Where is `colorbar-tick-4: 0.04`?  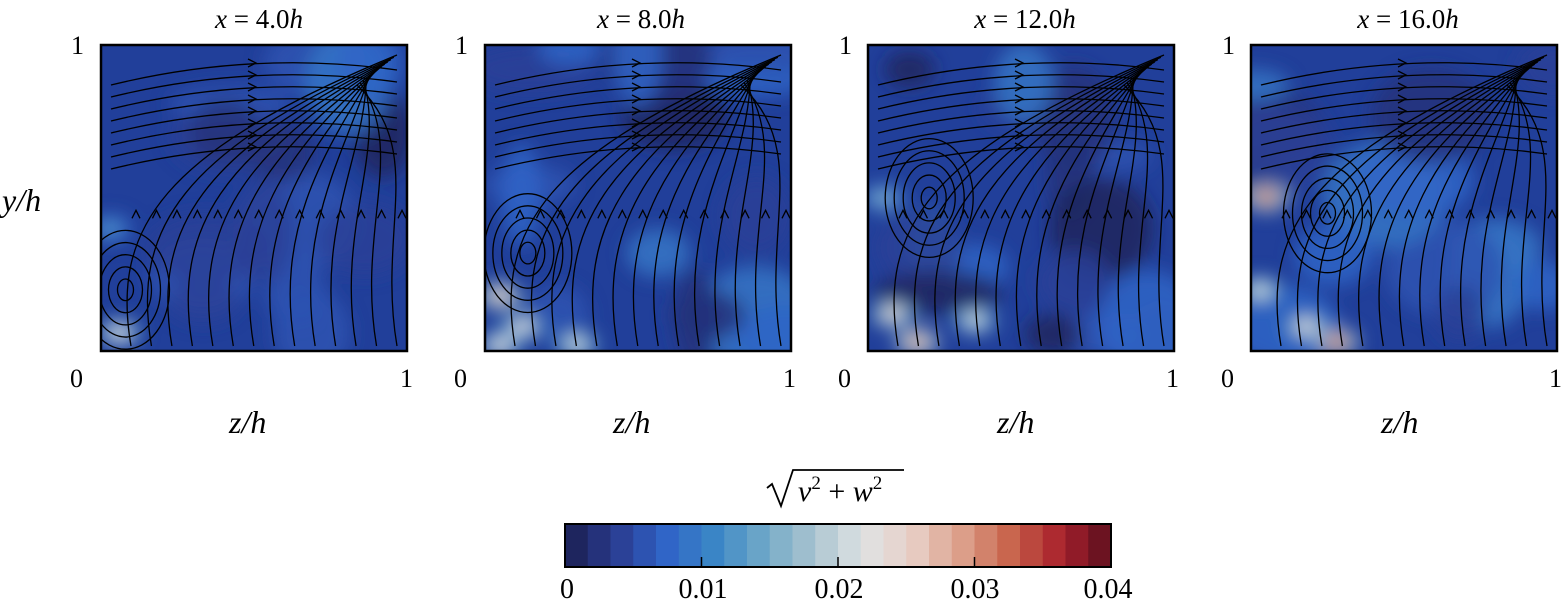
colorbar-tick-4: 0.04 is located at coordinates (1108, 589).